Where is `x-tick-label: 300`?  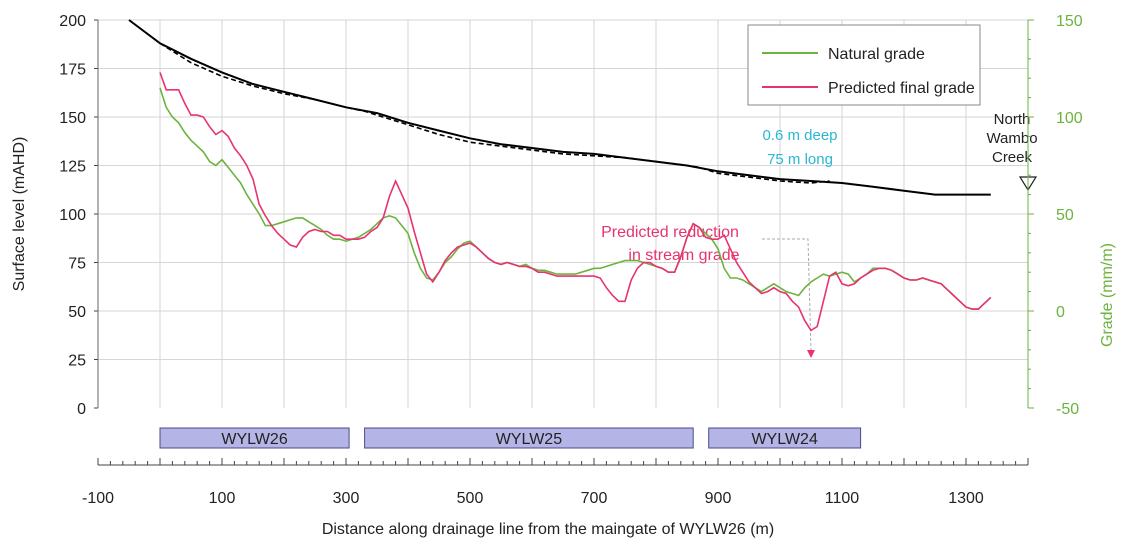 x-tick-label: 300 is located at coordinates (346, 498).